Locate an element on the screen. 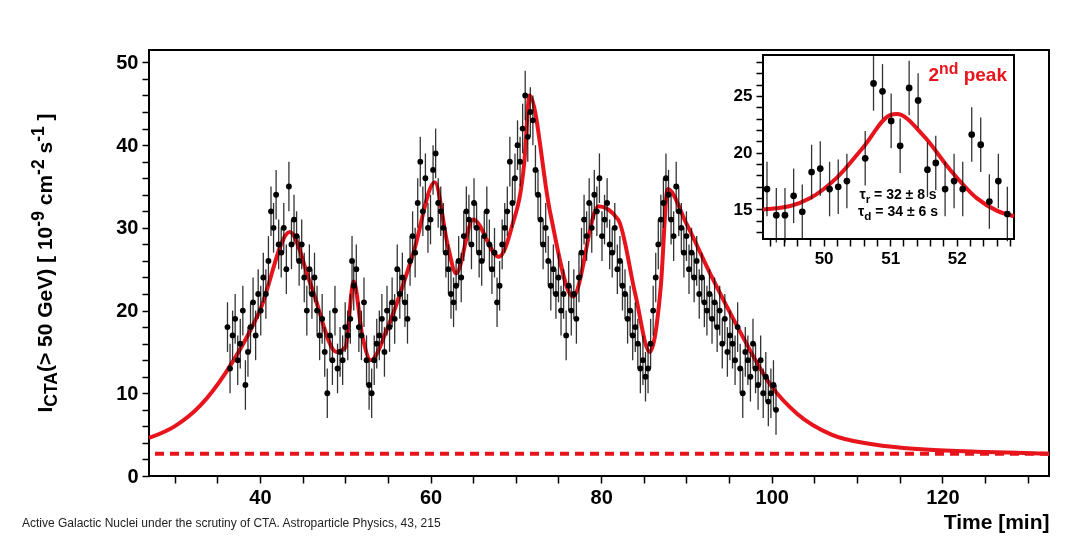  x-axis-title: Time [min] is located at coordinates (996, 521).